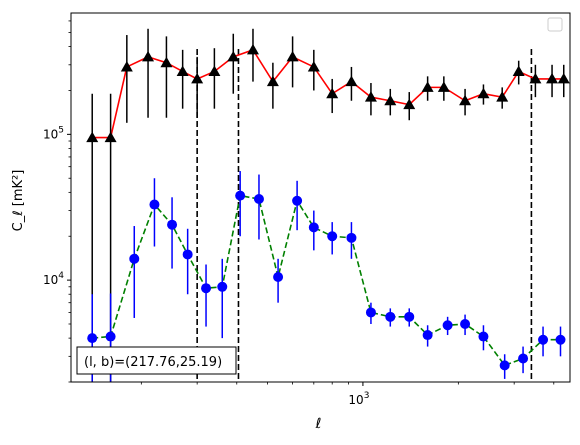 The width and height of the screenshot is (580, 445). Describe the element at coordinates (318, 424) in the screenshot. I see `x-axis-label: ℓ` at that location.